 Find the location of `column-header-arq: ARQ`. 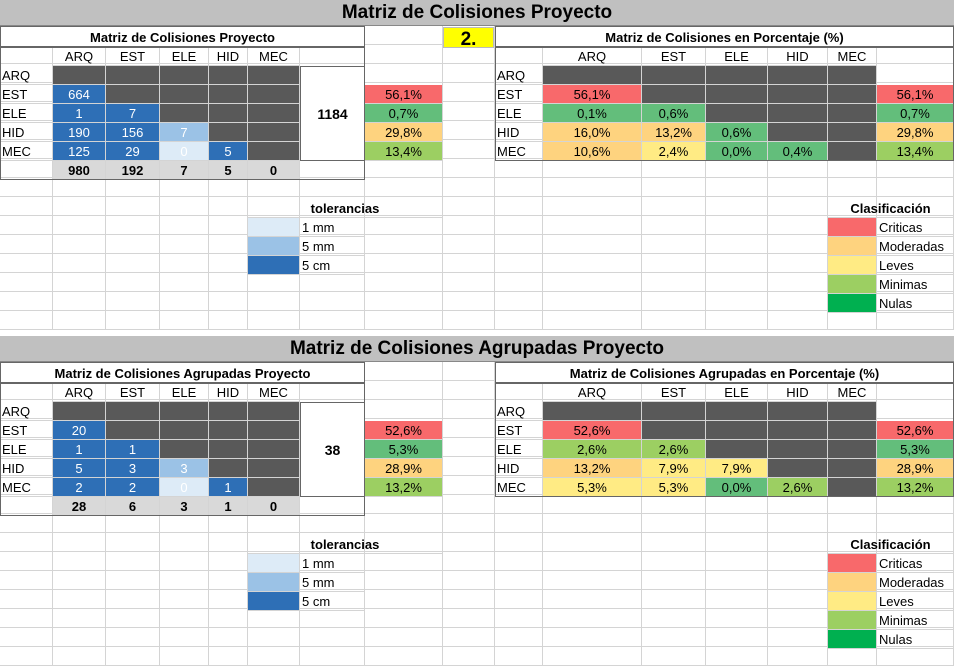

column-header-arq: ARQ is located at coordinates (79, 392).